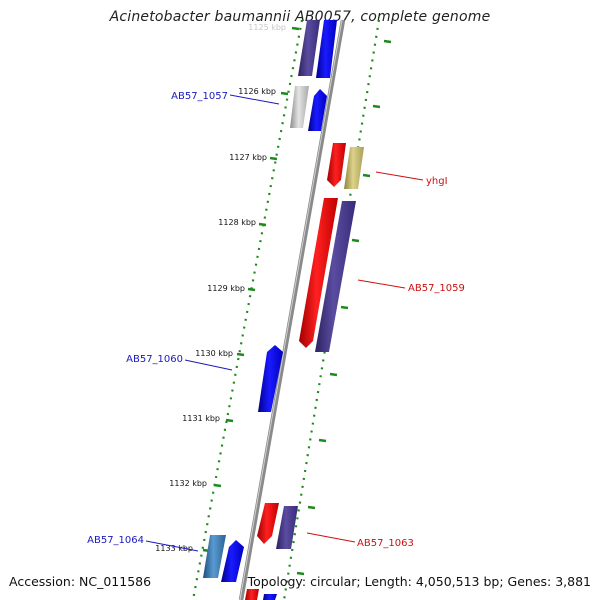 The image size is (600, 600). Describe the element at coordinates (188, 483) in the screenshot. I see `tick-label-1132: 1132 kbp` at that location.